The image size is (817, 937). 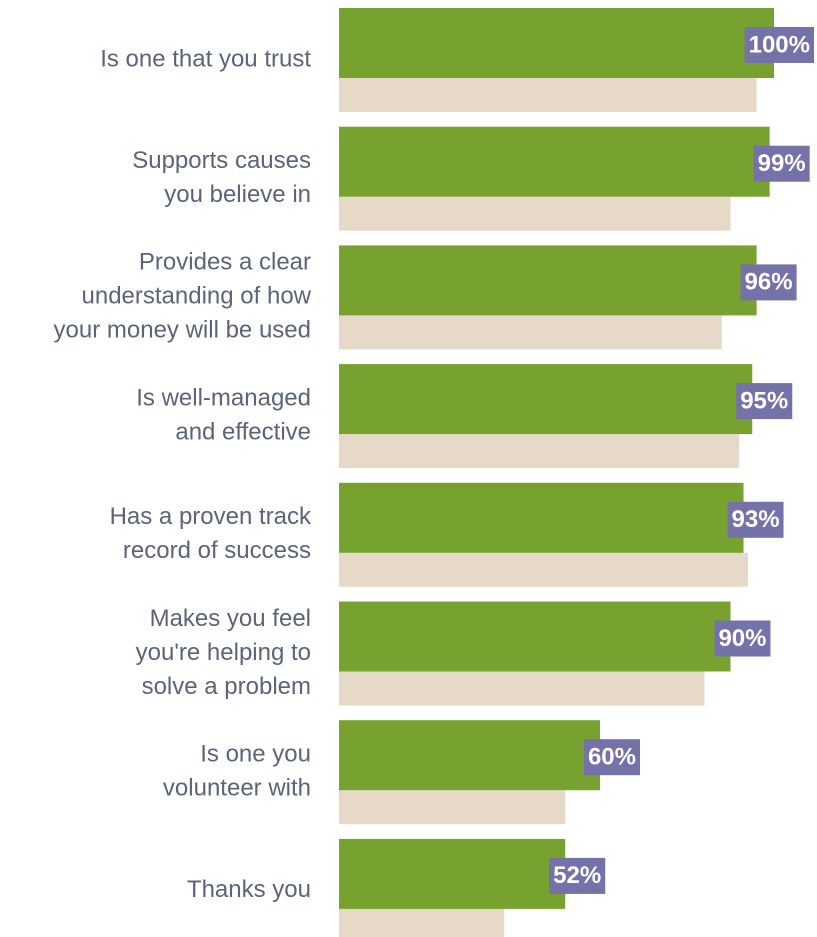 What do you see at coordinates (223, 652) in the screenshot?
I see `category-label: you're helping to` at bounding box center [223, 652].